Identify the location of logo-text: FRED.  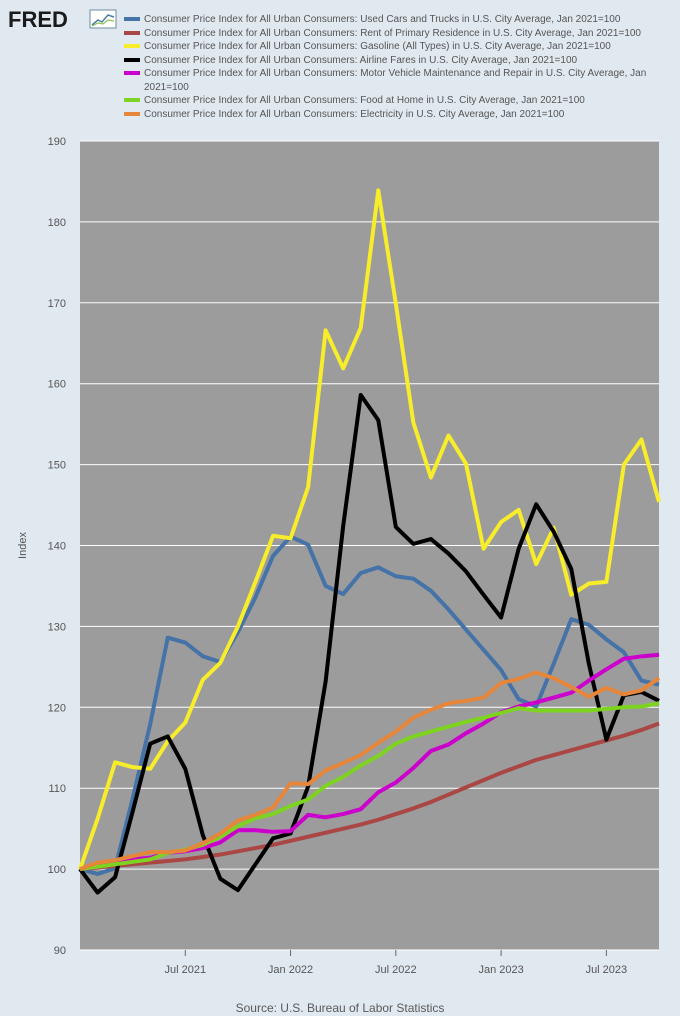
(38, 19).